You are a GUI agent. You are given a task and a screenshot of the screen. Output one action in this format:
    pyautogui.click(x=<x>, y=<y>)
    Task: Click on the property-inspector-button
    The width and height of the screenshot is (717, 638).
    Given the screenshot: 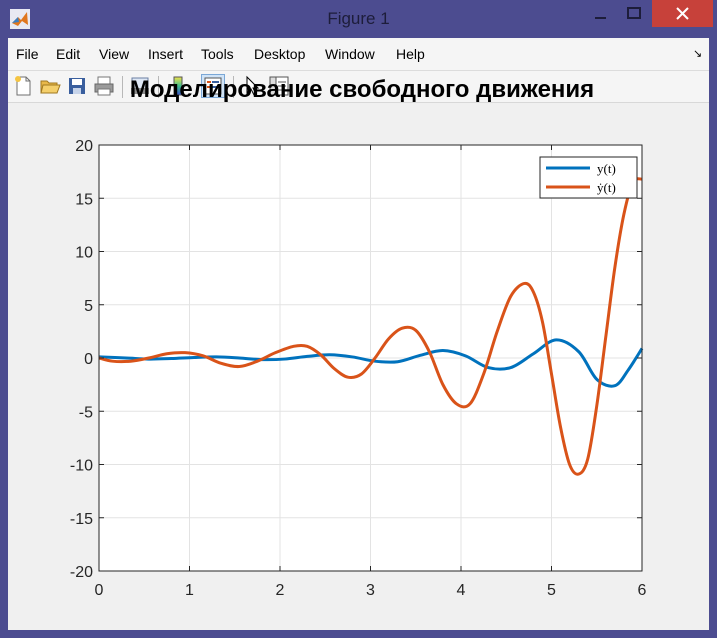 What is the action you would take?
    pyautogui.click(x=279, y=86)
    